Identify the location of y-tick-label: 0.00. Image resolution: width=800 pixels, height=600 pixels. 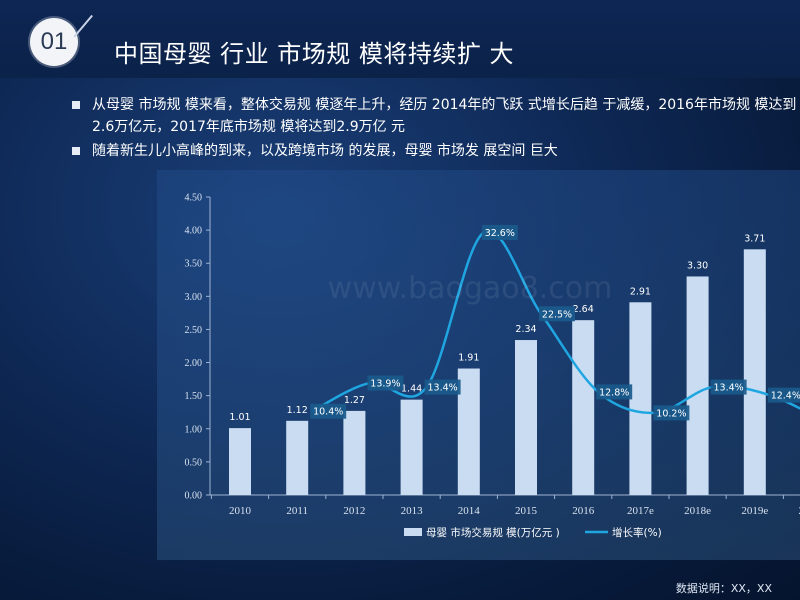
(194, 496).